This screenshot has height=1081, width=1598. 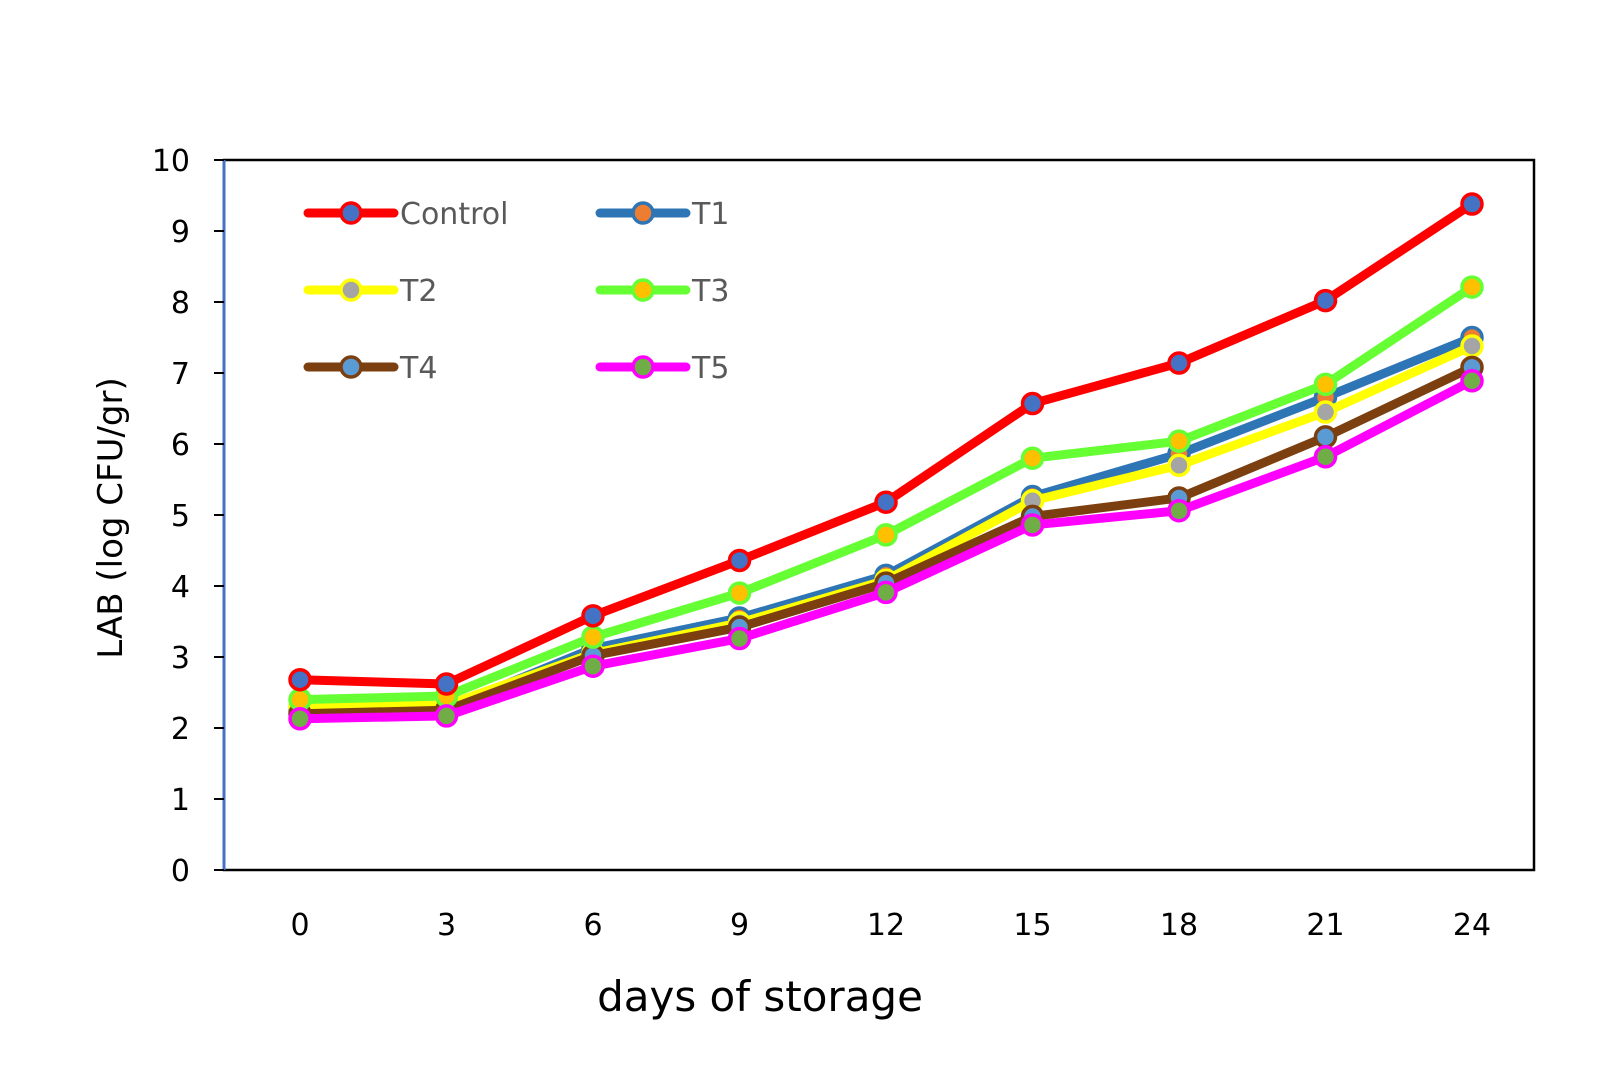 I want to click on legend-label: T2, so click(x=418, y=291).